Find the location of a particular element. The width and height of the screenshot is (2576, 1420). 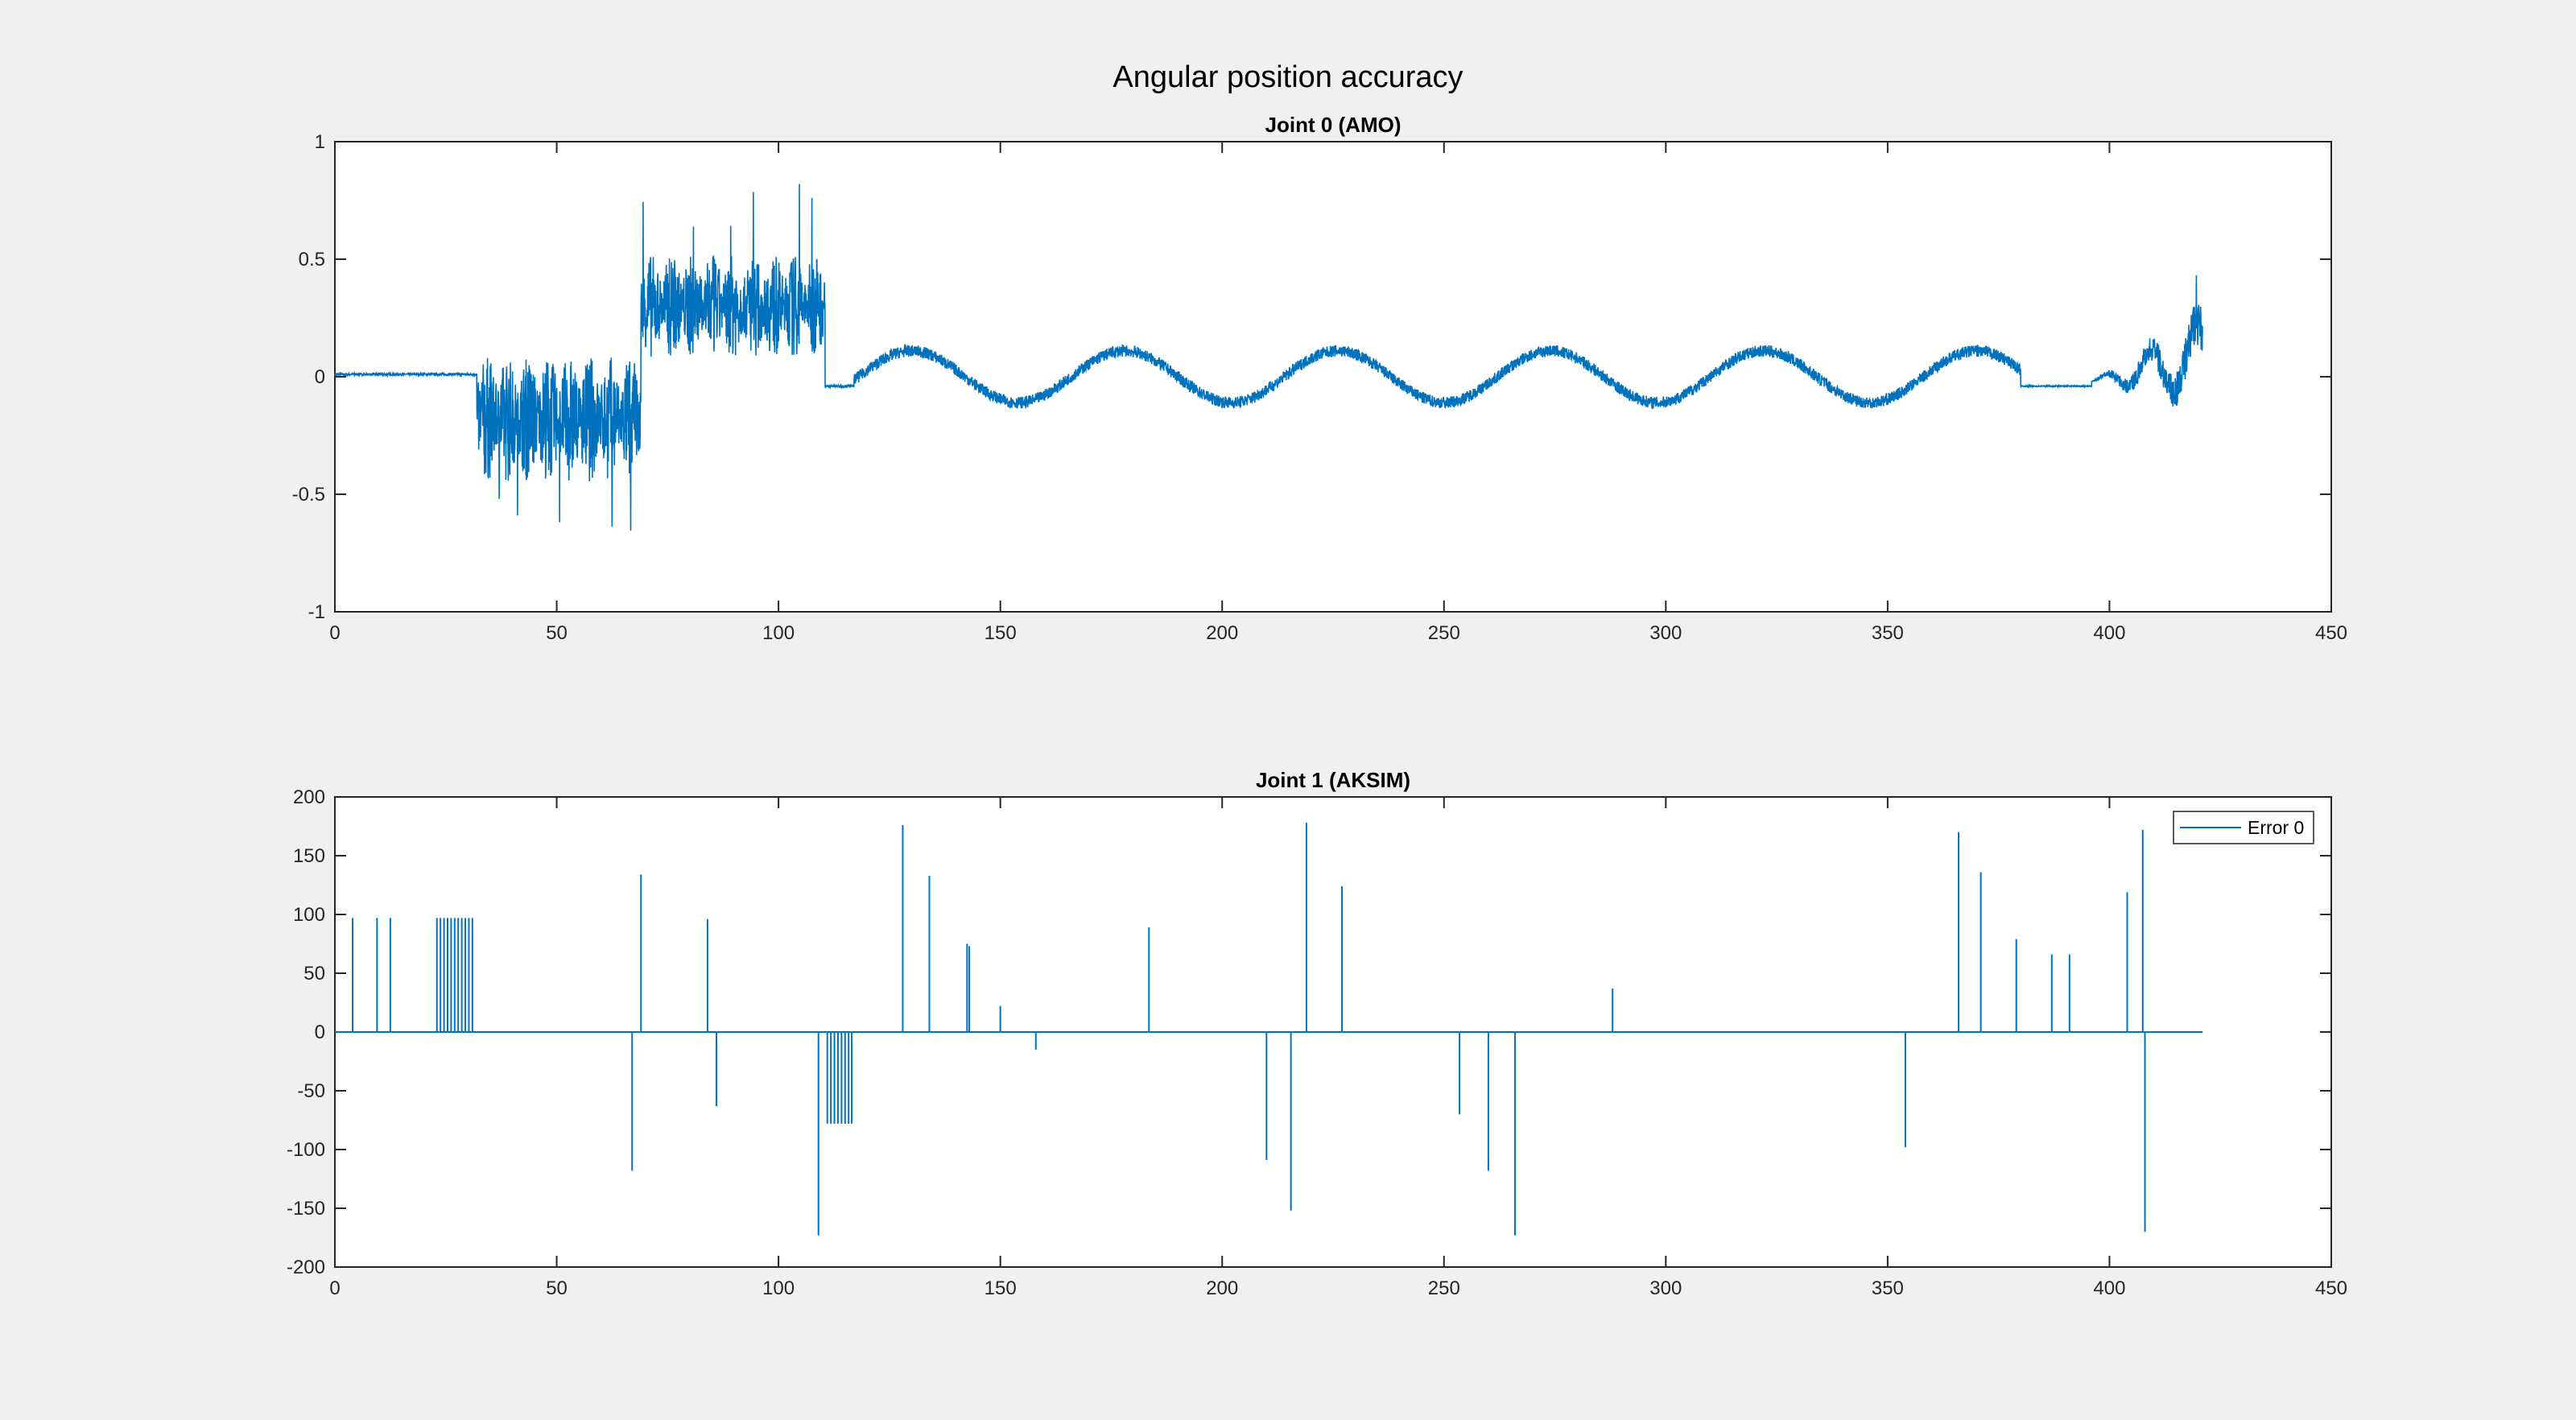

axes-title-joint-1: Joint 1 (AKSIM) is located at coordinates (1333, 780).